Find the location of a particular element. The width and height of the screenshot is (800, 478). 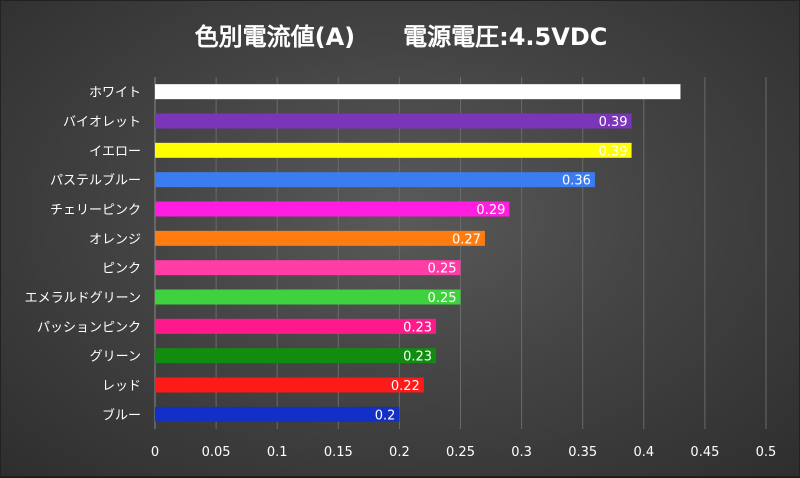

x-tick-label: 0.2 is located at coordinates (399, 452).